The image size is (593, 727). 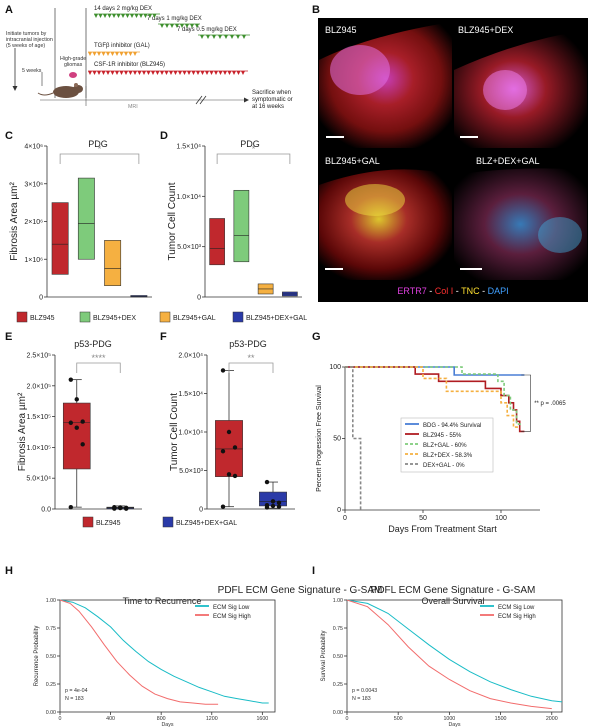 I want to click on micrograph-label-blz945: BLZ945, so click(x=341, y=30).